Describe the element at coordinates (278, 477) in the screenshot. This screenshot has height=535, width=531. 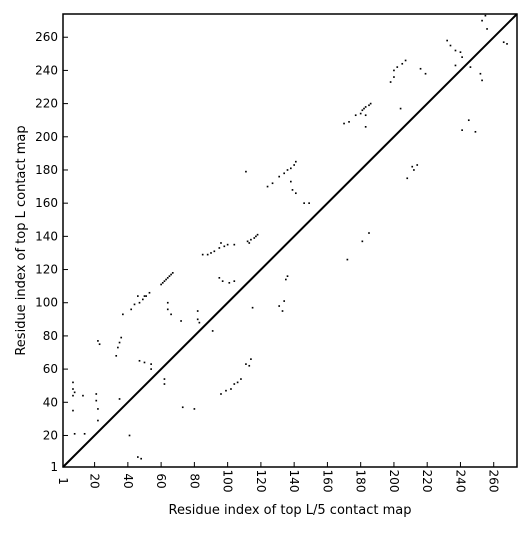
I see `x-axis-ticks: 1 20 40 60 80 100 120 140 160 180 200 220 240 260` at that location.